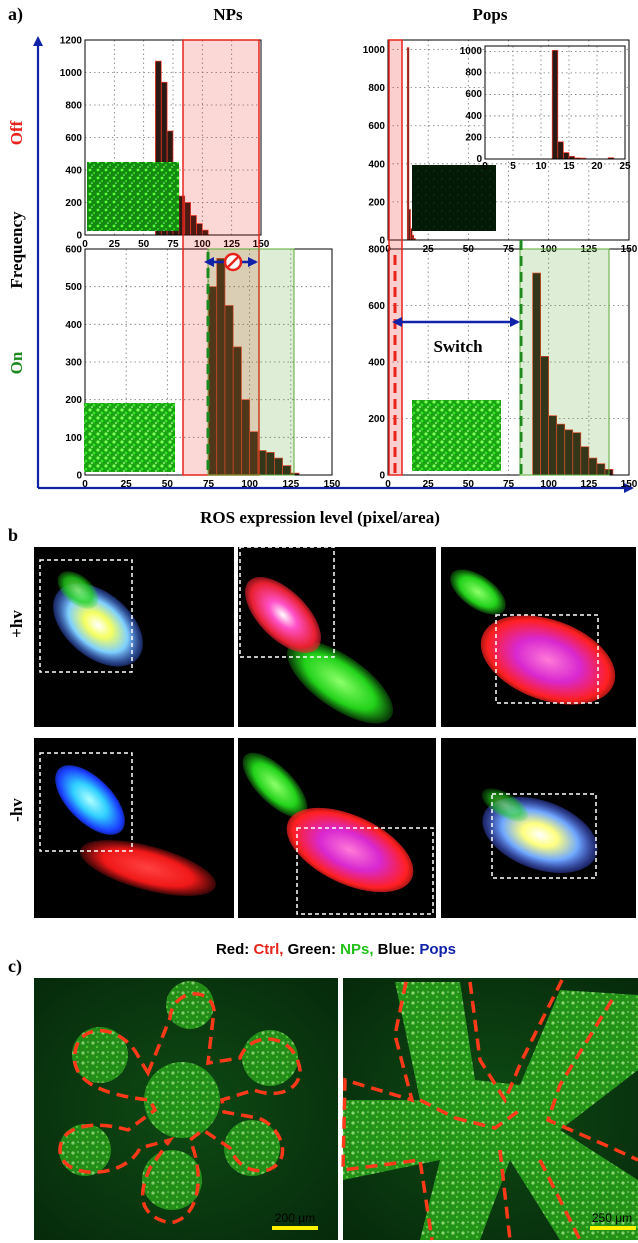 Image resolution: width=638 pixels, height=1243 pixels. What do you see at coordinates (458, 346) in the screenshot?
I see `switch-label: Switch` at bounding box center [458, 346].